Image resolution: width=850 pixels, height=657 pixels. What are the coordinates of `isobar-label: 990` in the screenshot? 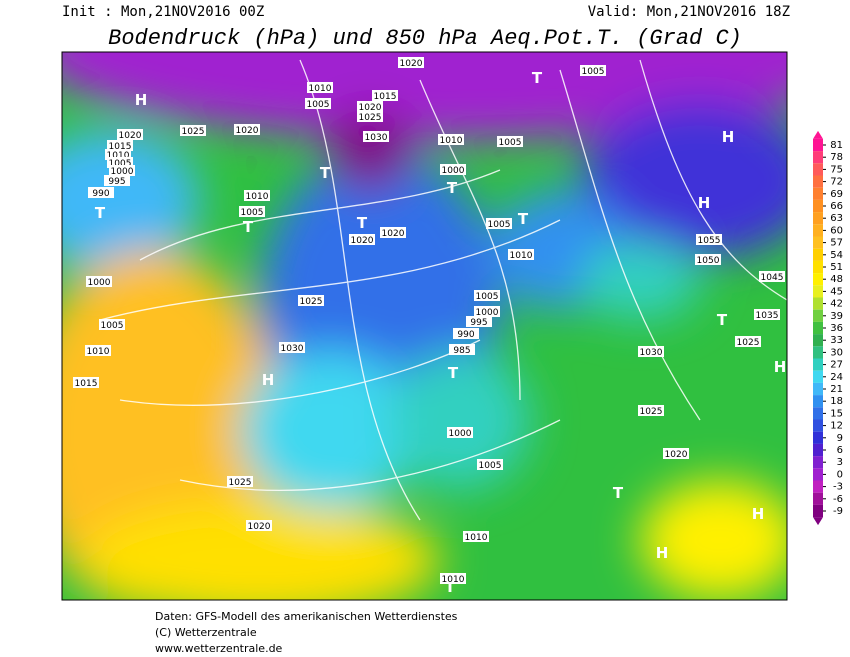 It's located at (100, 194).